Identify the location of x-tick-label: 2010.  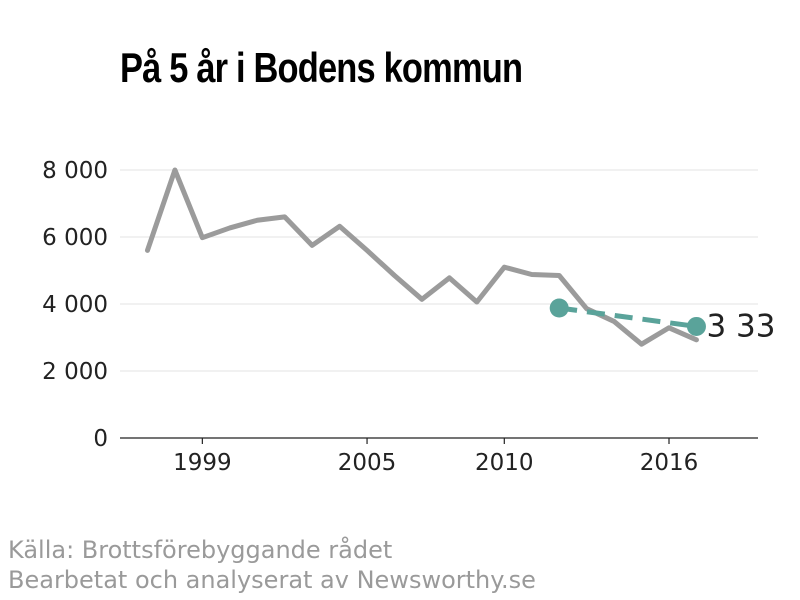
(504, 463).